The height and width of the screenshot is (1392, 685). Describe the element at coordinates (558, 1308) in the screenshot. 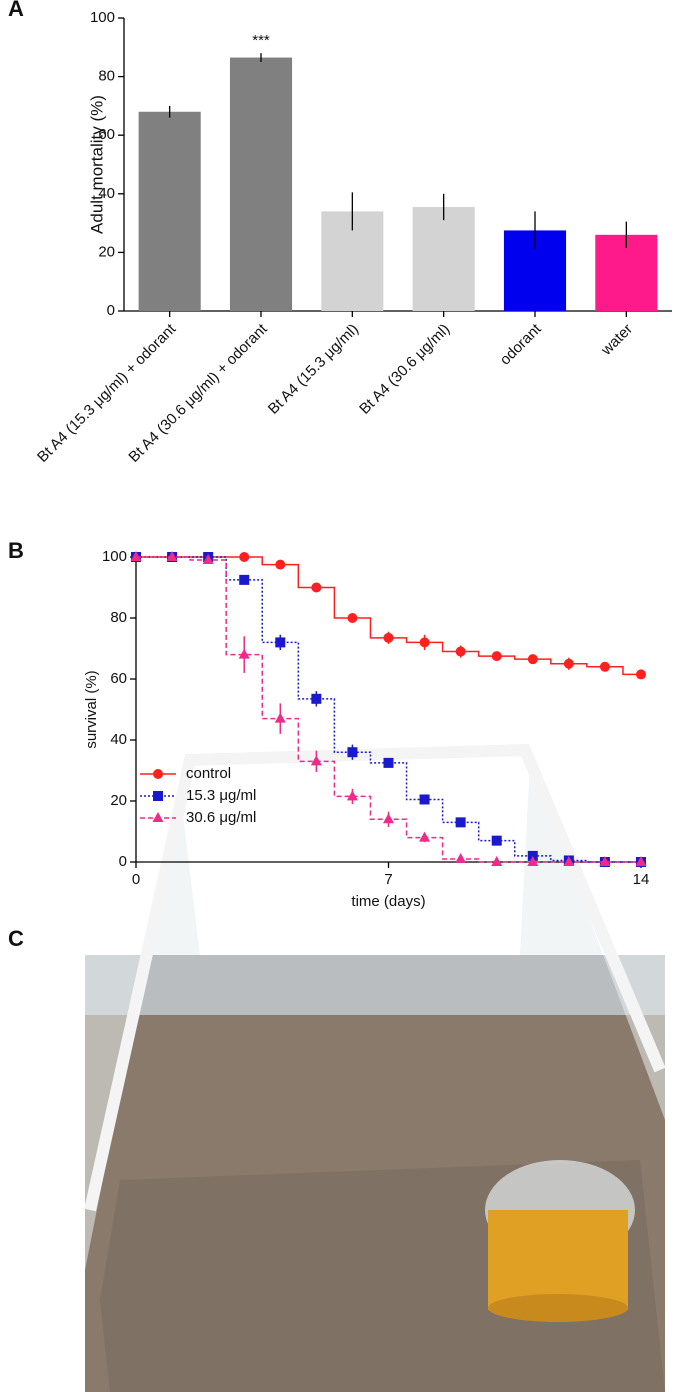

I see `photo-beaker-base` at that location.